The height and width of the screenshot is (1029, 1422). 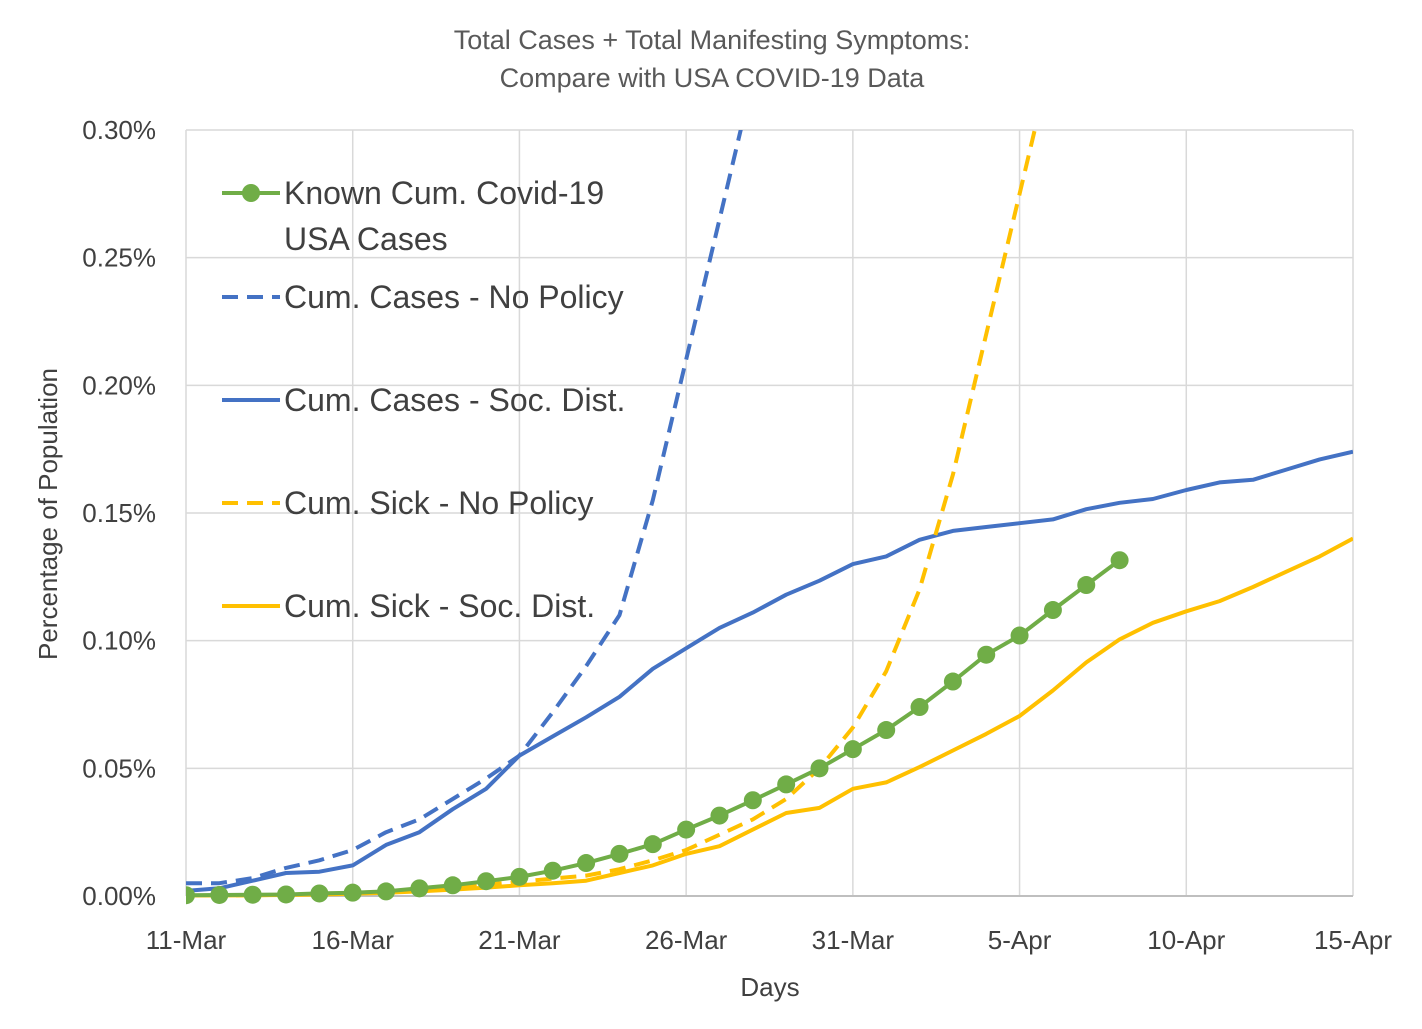 What do you see at coordinates (119, 385) in the screenshot?
I see `y-tick-label: 0.20%` at bounding box center [119, 385].